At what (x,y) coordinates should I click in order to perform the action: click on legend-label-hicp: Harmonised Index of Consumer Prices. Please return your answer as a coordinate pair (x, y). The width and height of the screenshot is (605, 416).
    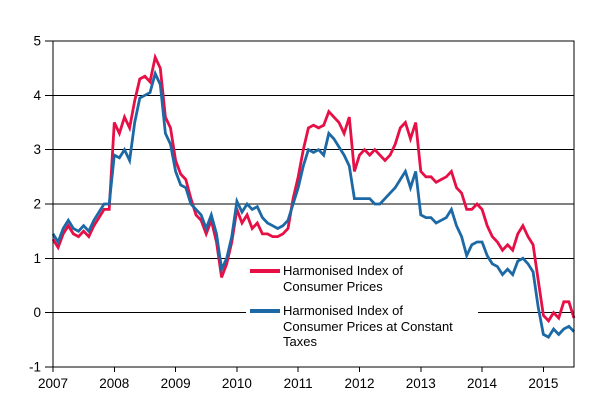
    Looking at the image, I should click on (343, 278).